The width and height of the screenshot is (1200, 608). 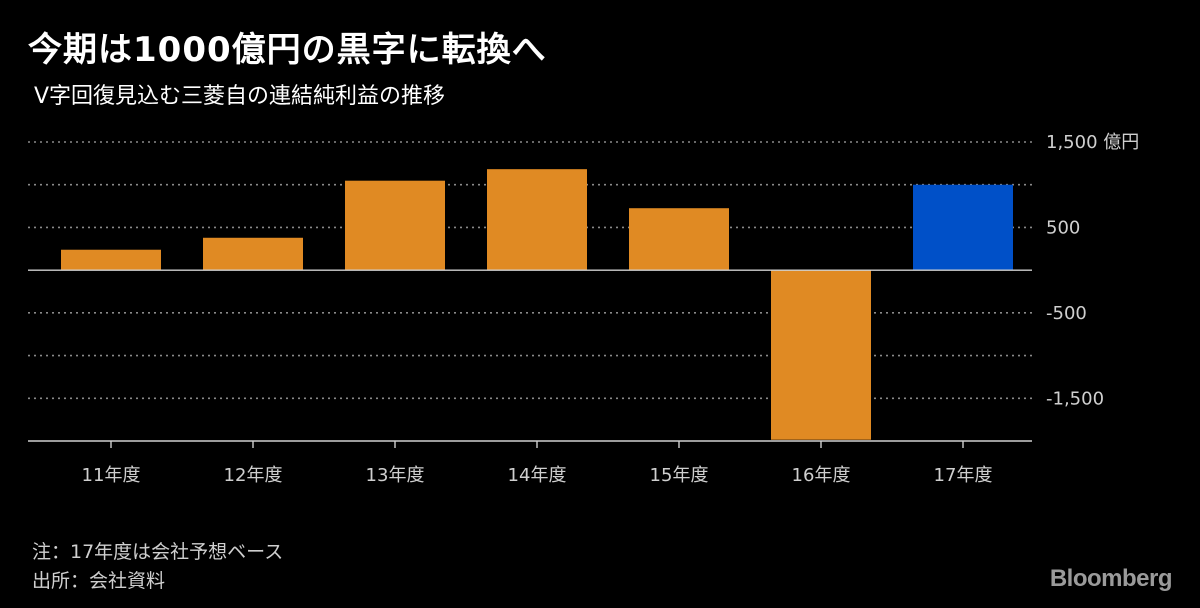 I want to click on chart-subtitle: V字回復見込む三菱自の連結純利益の推移, so click(x=240, y=96).